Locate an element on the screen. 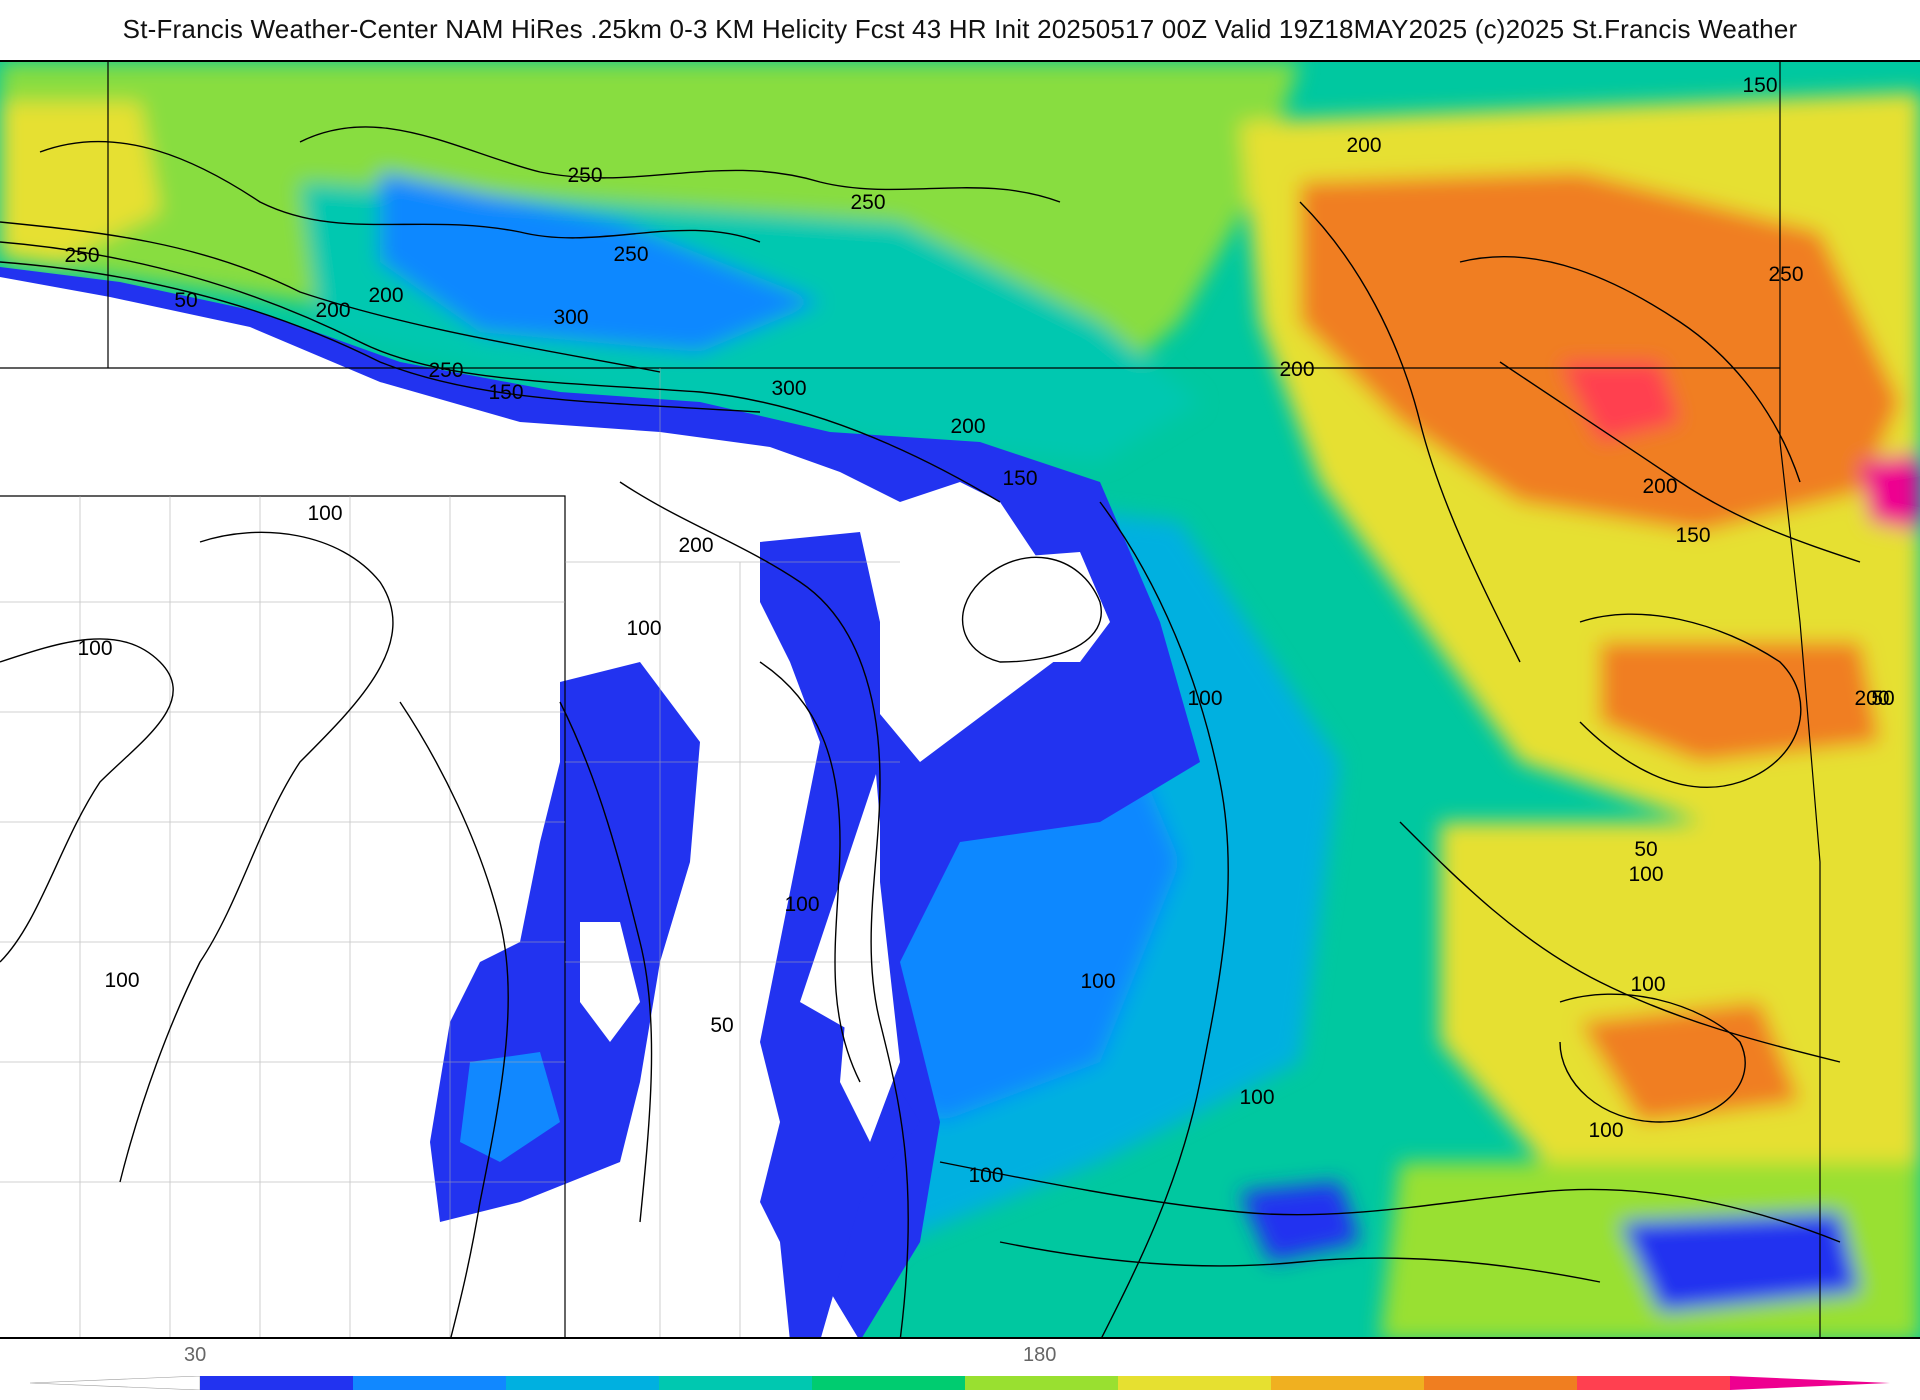 The height and width of the screenshot is (1400, 1920). shade-nw-yellow is located at coordinates (80, 182).